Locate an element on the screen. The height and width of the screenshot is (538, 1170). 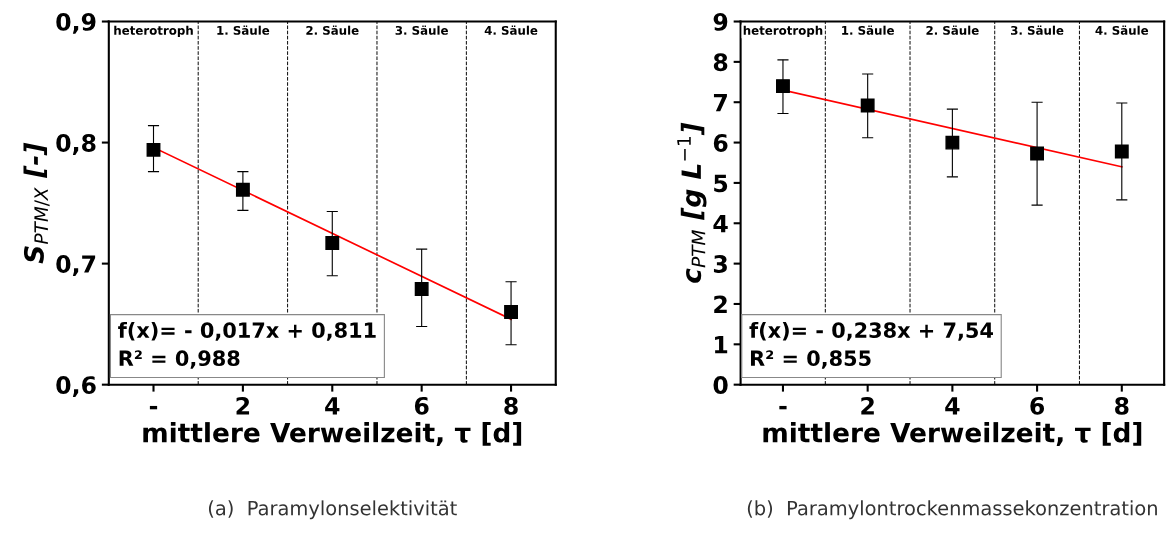
y-tick-label: 2 is located at coordinates (720, 304).